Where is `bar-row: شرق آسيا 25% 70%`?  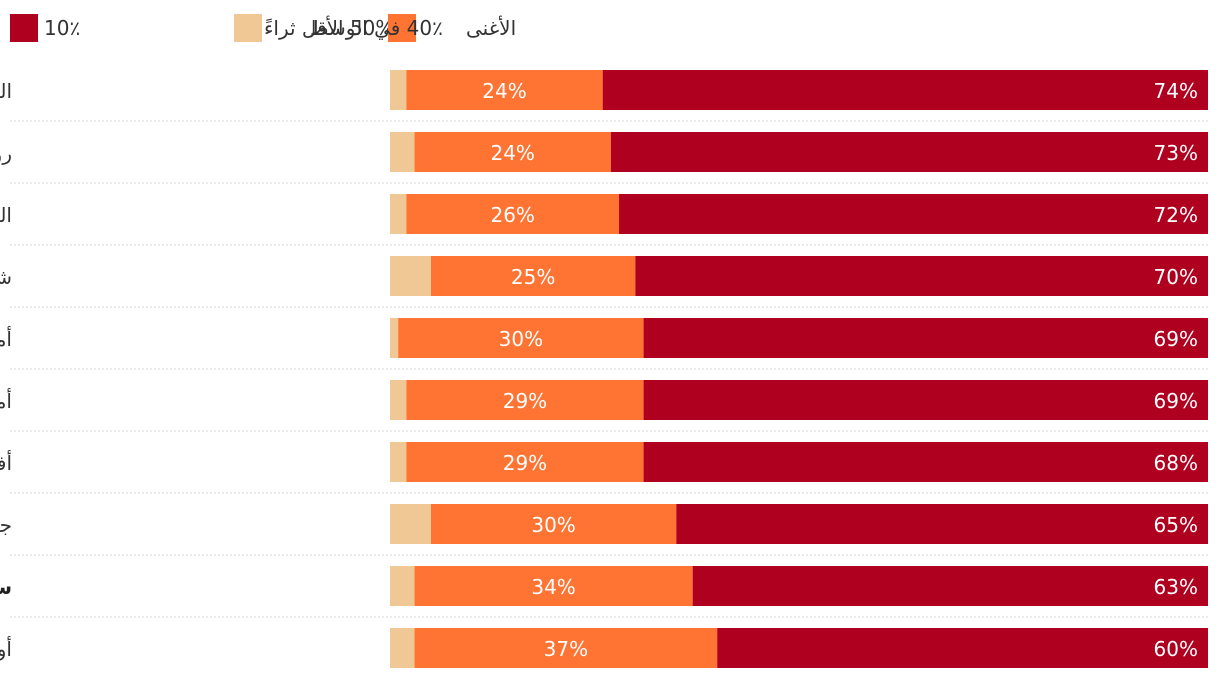 bar-row: شرق آسيا 25% 70% is located at coordinates (604, 282).